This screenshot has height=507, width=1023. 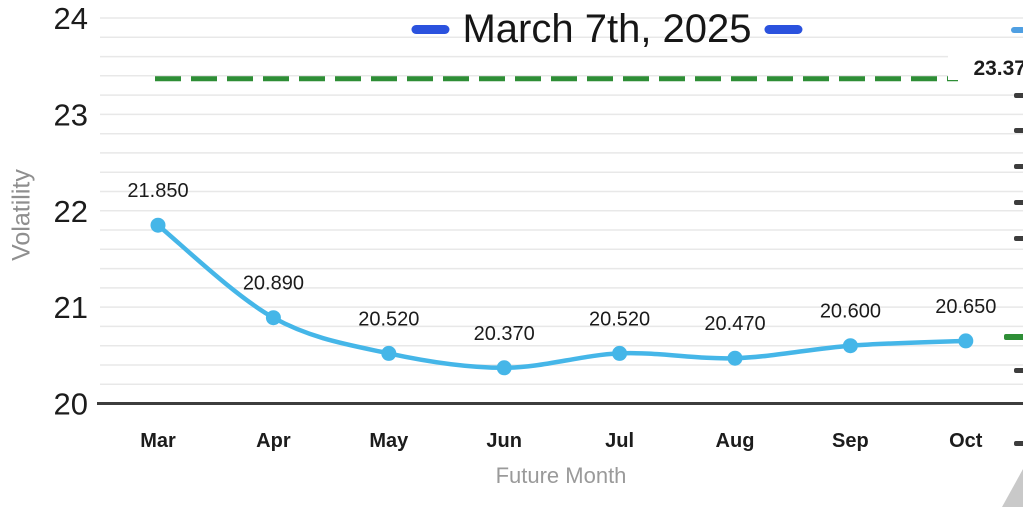 What do you see at coordinates (1013, 337) in the screenshot?
I see `edge-fragment-green-dash` at bounding box center [1013, 337].